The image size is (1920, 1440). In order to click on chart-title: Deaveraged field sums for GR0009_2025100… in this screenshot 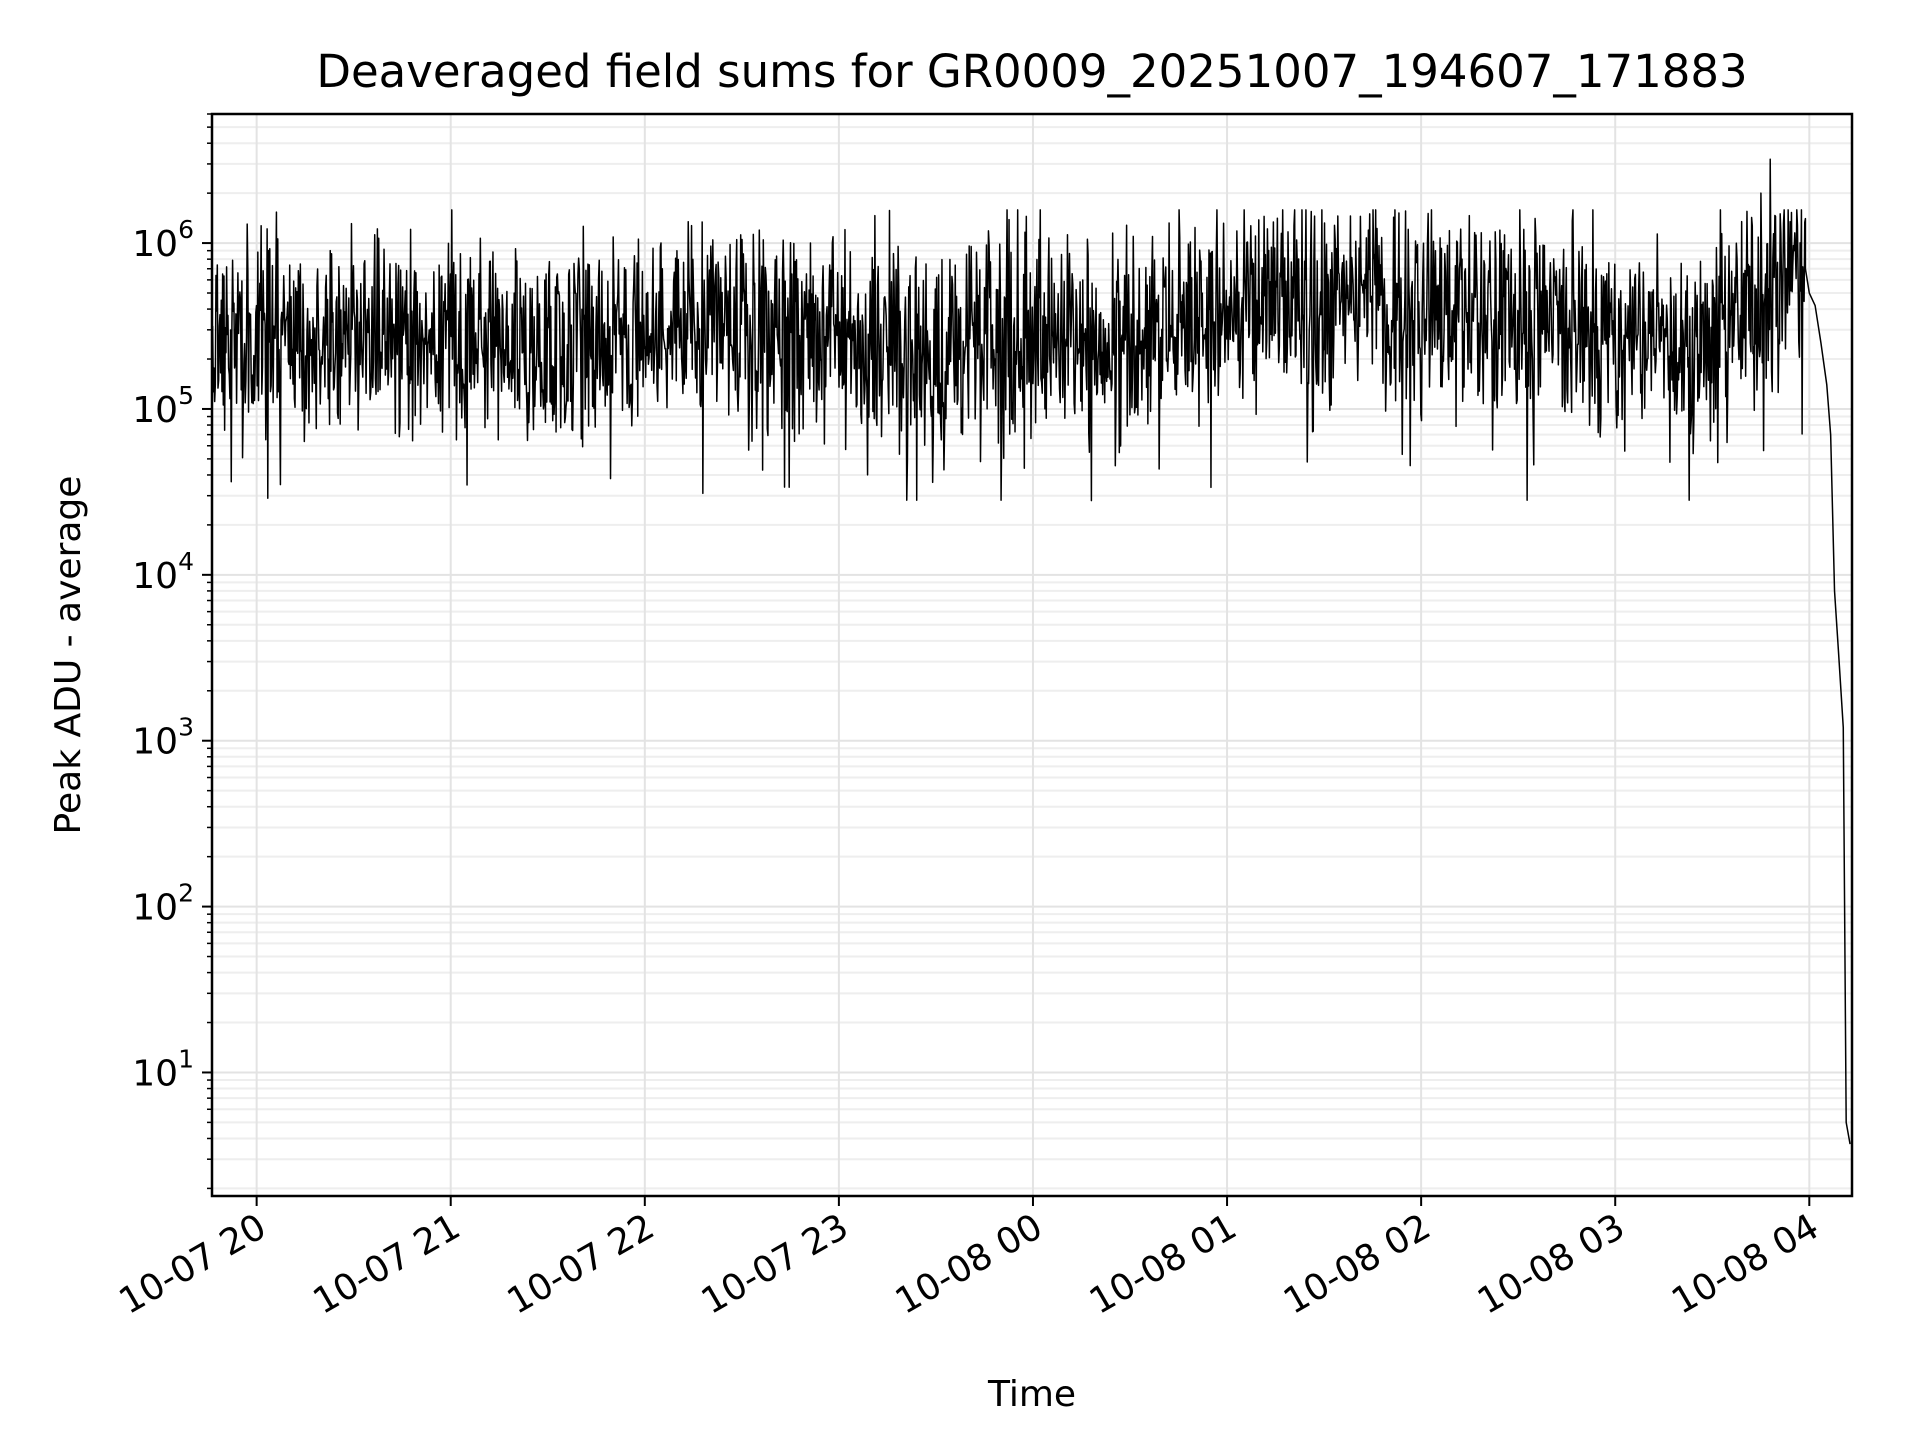, I will do `click(1031, 71)`.